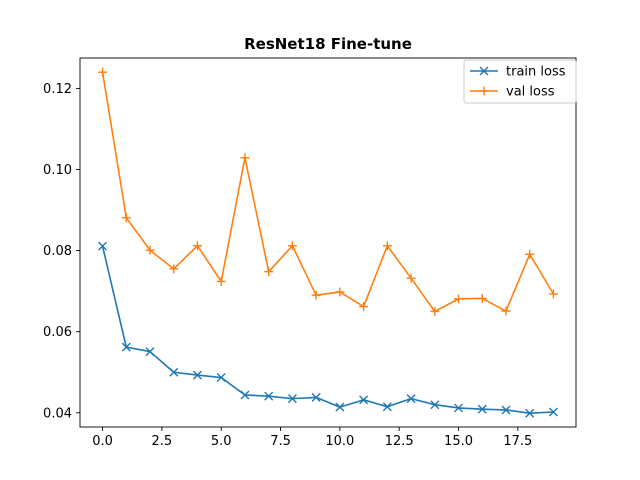 The width and height of the screenshot is (640, 480). What do you see at coordinates (484, 91) in the screenshot?
I see `legend-marker-val-loss` at bounding box center [484, 91].